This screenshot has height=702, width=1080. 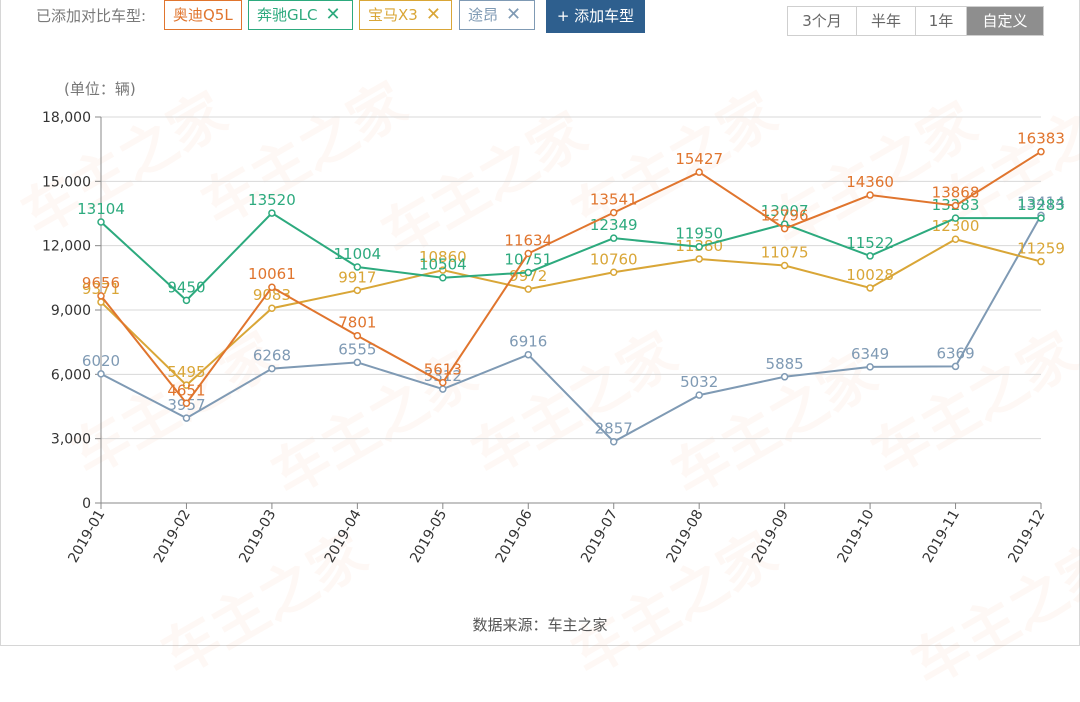 What do you see at coordinates (101, 209) in the screenshot?
I see `data-label: 13104` at bounding box center [101, 209].